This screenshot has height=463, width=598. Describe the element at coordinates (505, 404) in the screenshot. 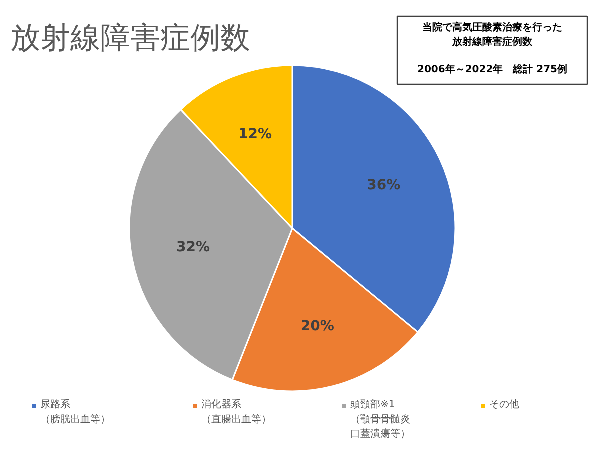

I see `legend-label: その他` at that location.